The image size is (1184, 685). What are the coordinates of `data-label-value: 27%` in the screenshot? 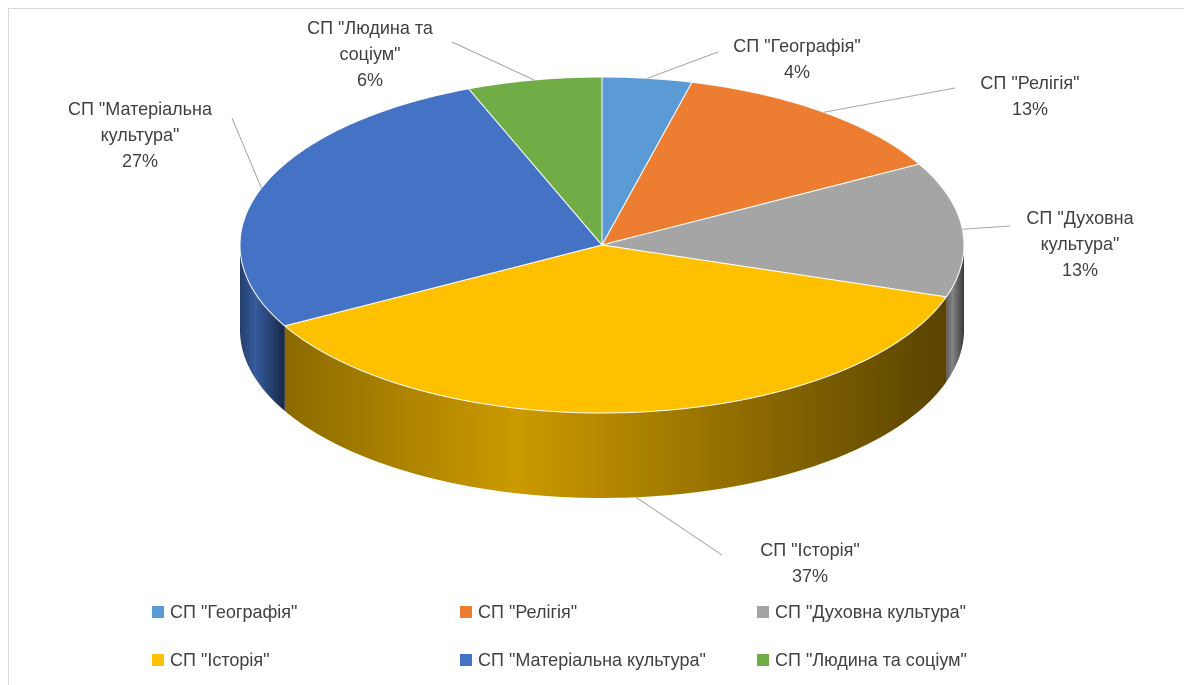 It's located at (140, 161).